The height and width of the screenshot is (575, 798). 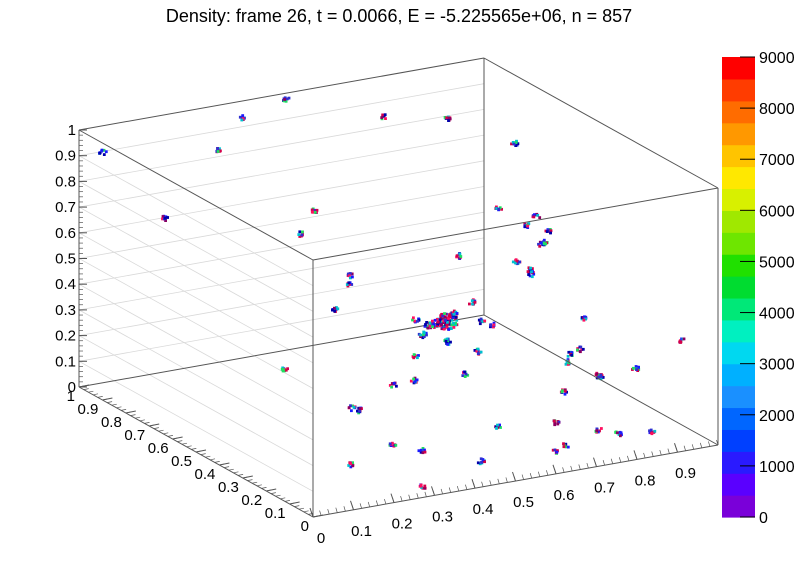 What do you see at coordinates (275, 513) in the screenshot?
I see `y-tick-label: 0.1` at bounding box center [275, 513].